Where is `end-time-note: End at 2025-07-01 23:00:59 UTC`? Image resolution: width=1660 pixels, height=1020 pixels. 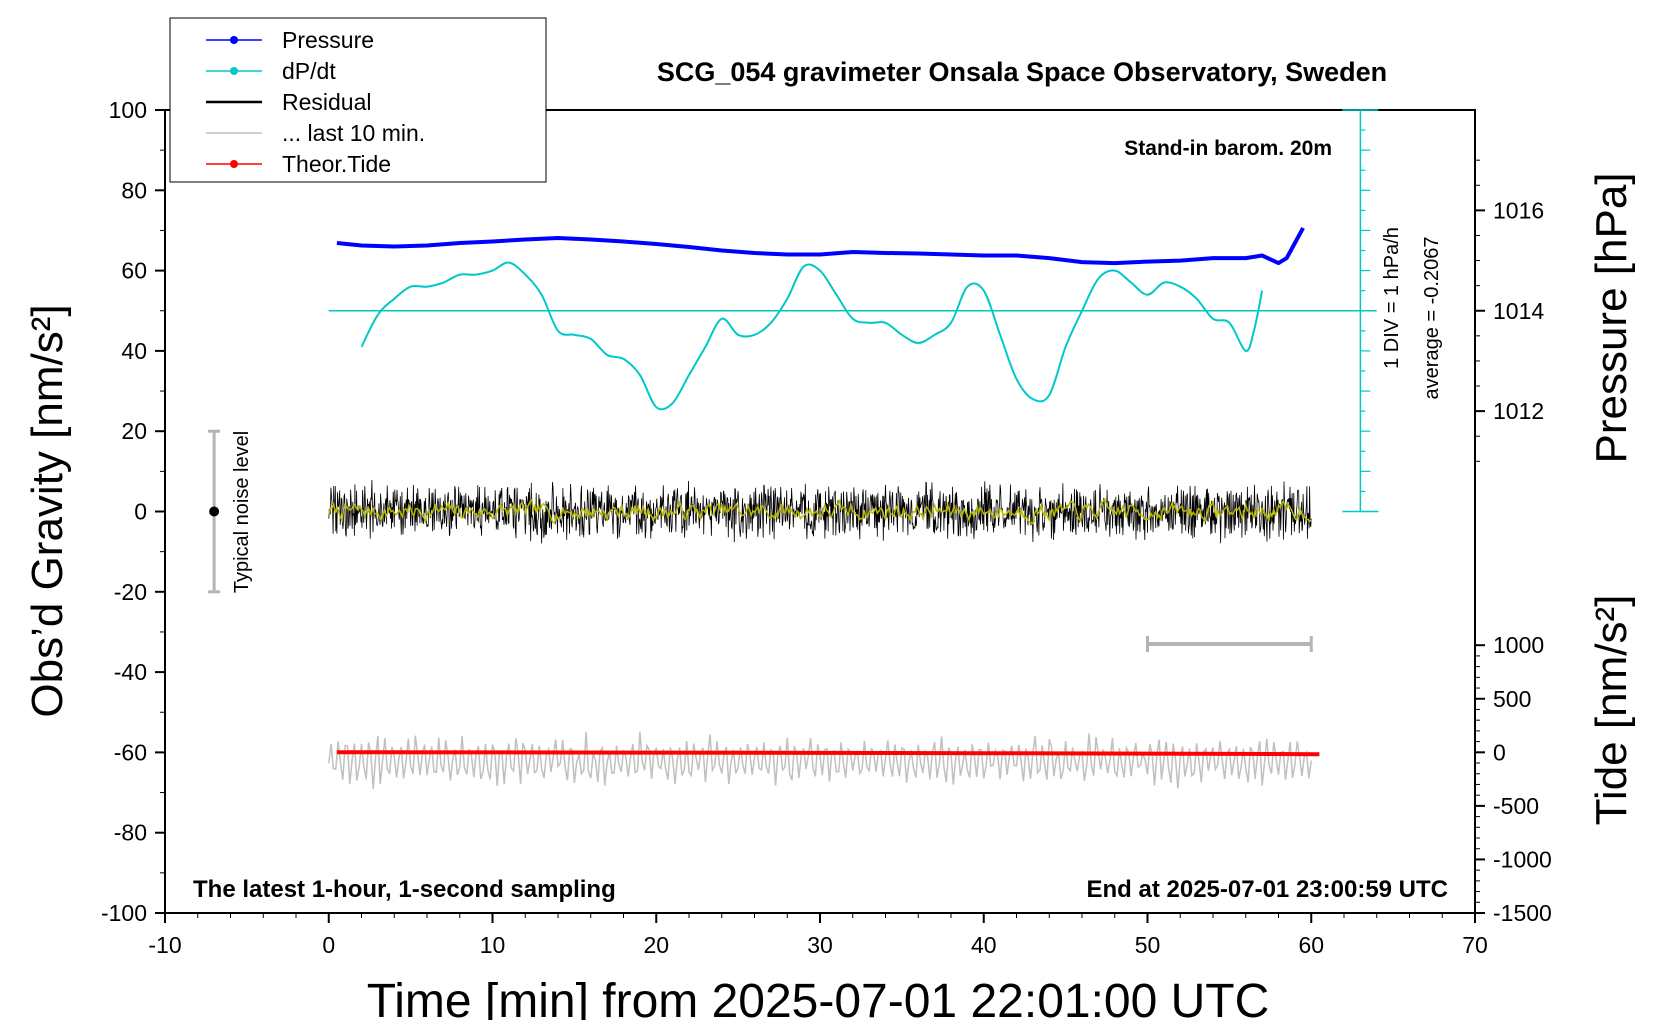 end-time-note: End at 2025-07-01 23:00:59 UTC is located at coordinates (1268, 889).